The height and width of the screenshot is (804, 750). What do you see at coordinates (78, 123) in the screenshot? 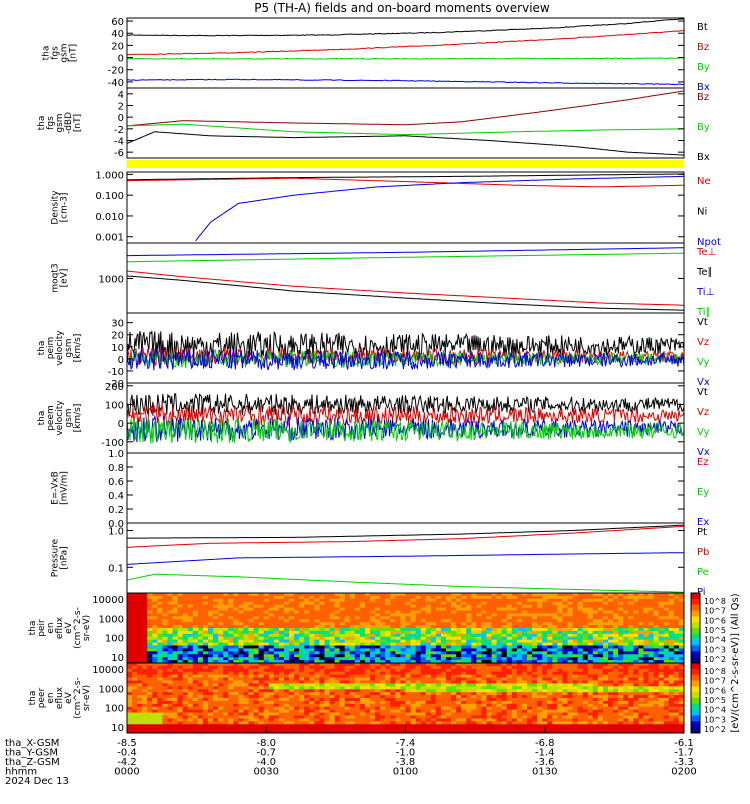
I see `panel-1-ylabel-4: [nT]` at bounding box center [78, 123].